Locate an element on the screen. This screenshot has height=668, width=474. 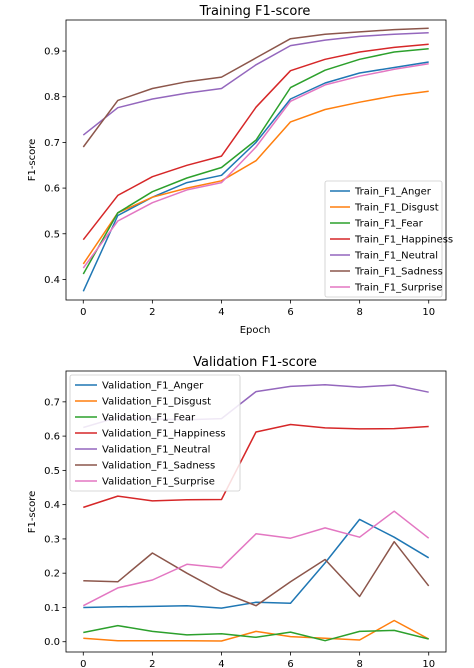
y-tick-label: 0.3 is located at coordinates (52, 539).